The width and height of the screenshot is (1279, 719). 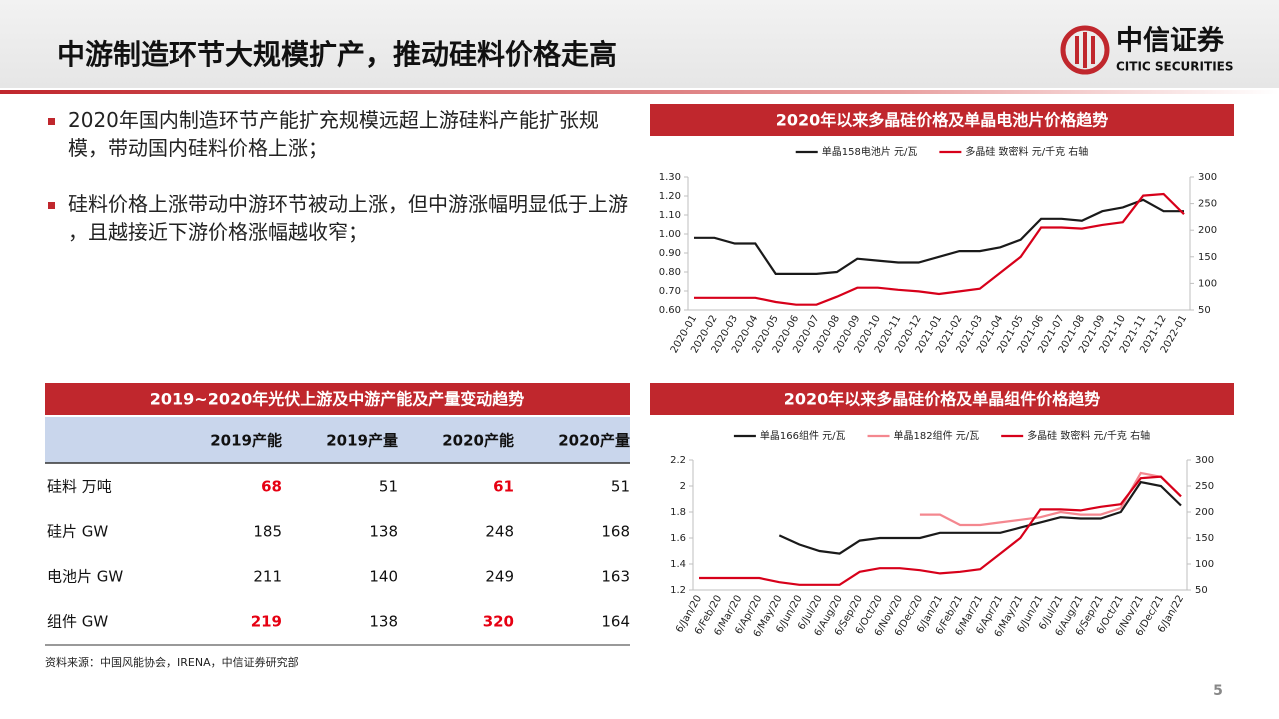 What do you see at coordinates (670, 291) in the screenshot?
I see `y-tick-label: 0.70` at bounding box center [670, 291].